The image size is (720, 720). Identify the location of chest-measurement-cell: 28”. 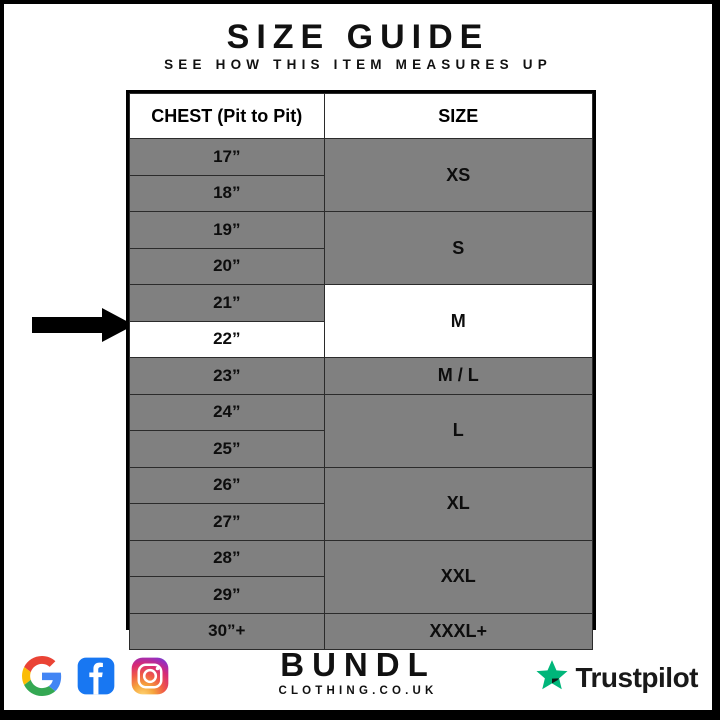
(227, 558).